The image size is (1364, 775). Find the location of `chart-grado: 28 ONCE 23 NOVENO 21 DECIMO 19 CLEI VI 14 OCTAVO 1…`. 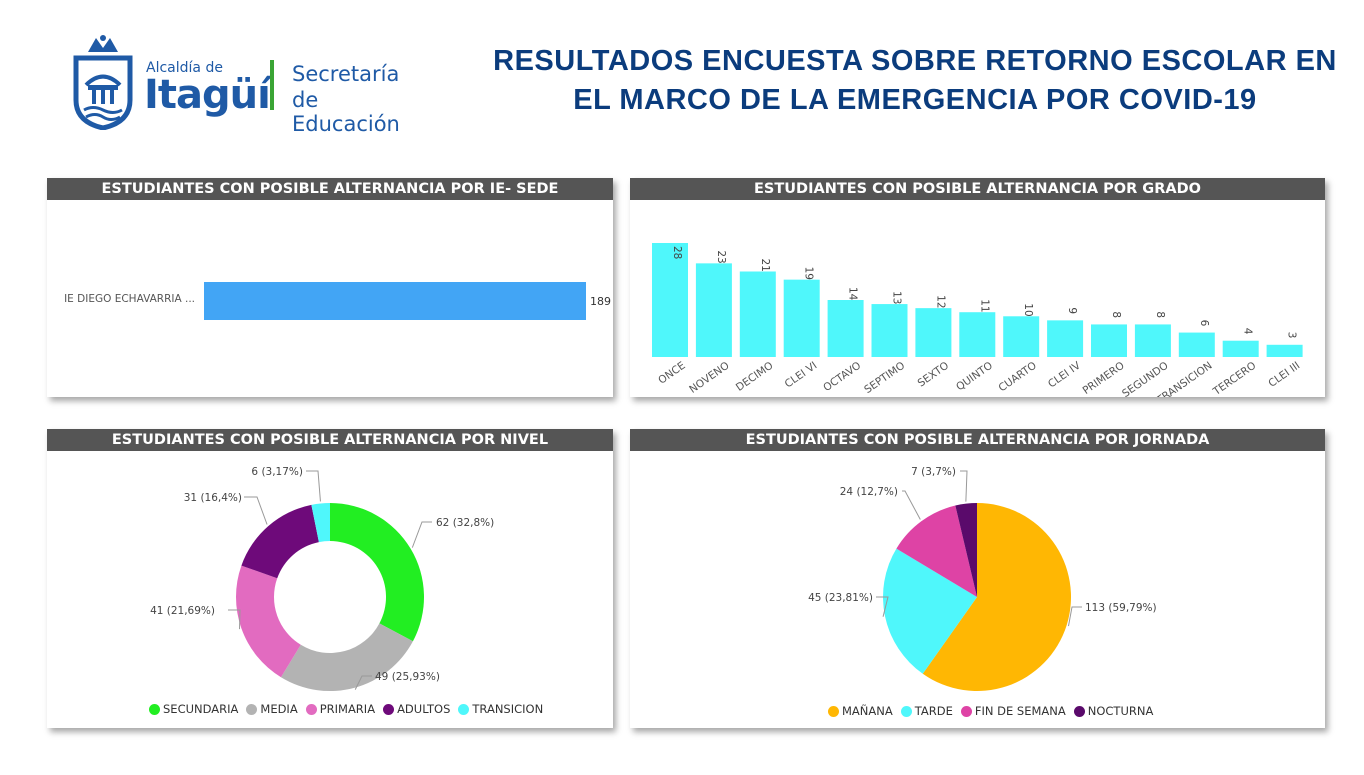

chart-grado: 28 ONCE 23 NOVENO 21 DECIMO 19 CLEI VI 14 OCTAVO 1… is located at coordinates (977, 303).